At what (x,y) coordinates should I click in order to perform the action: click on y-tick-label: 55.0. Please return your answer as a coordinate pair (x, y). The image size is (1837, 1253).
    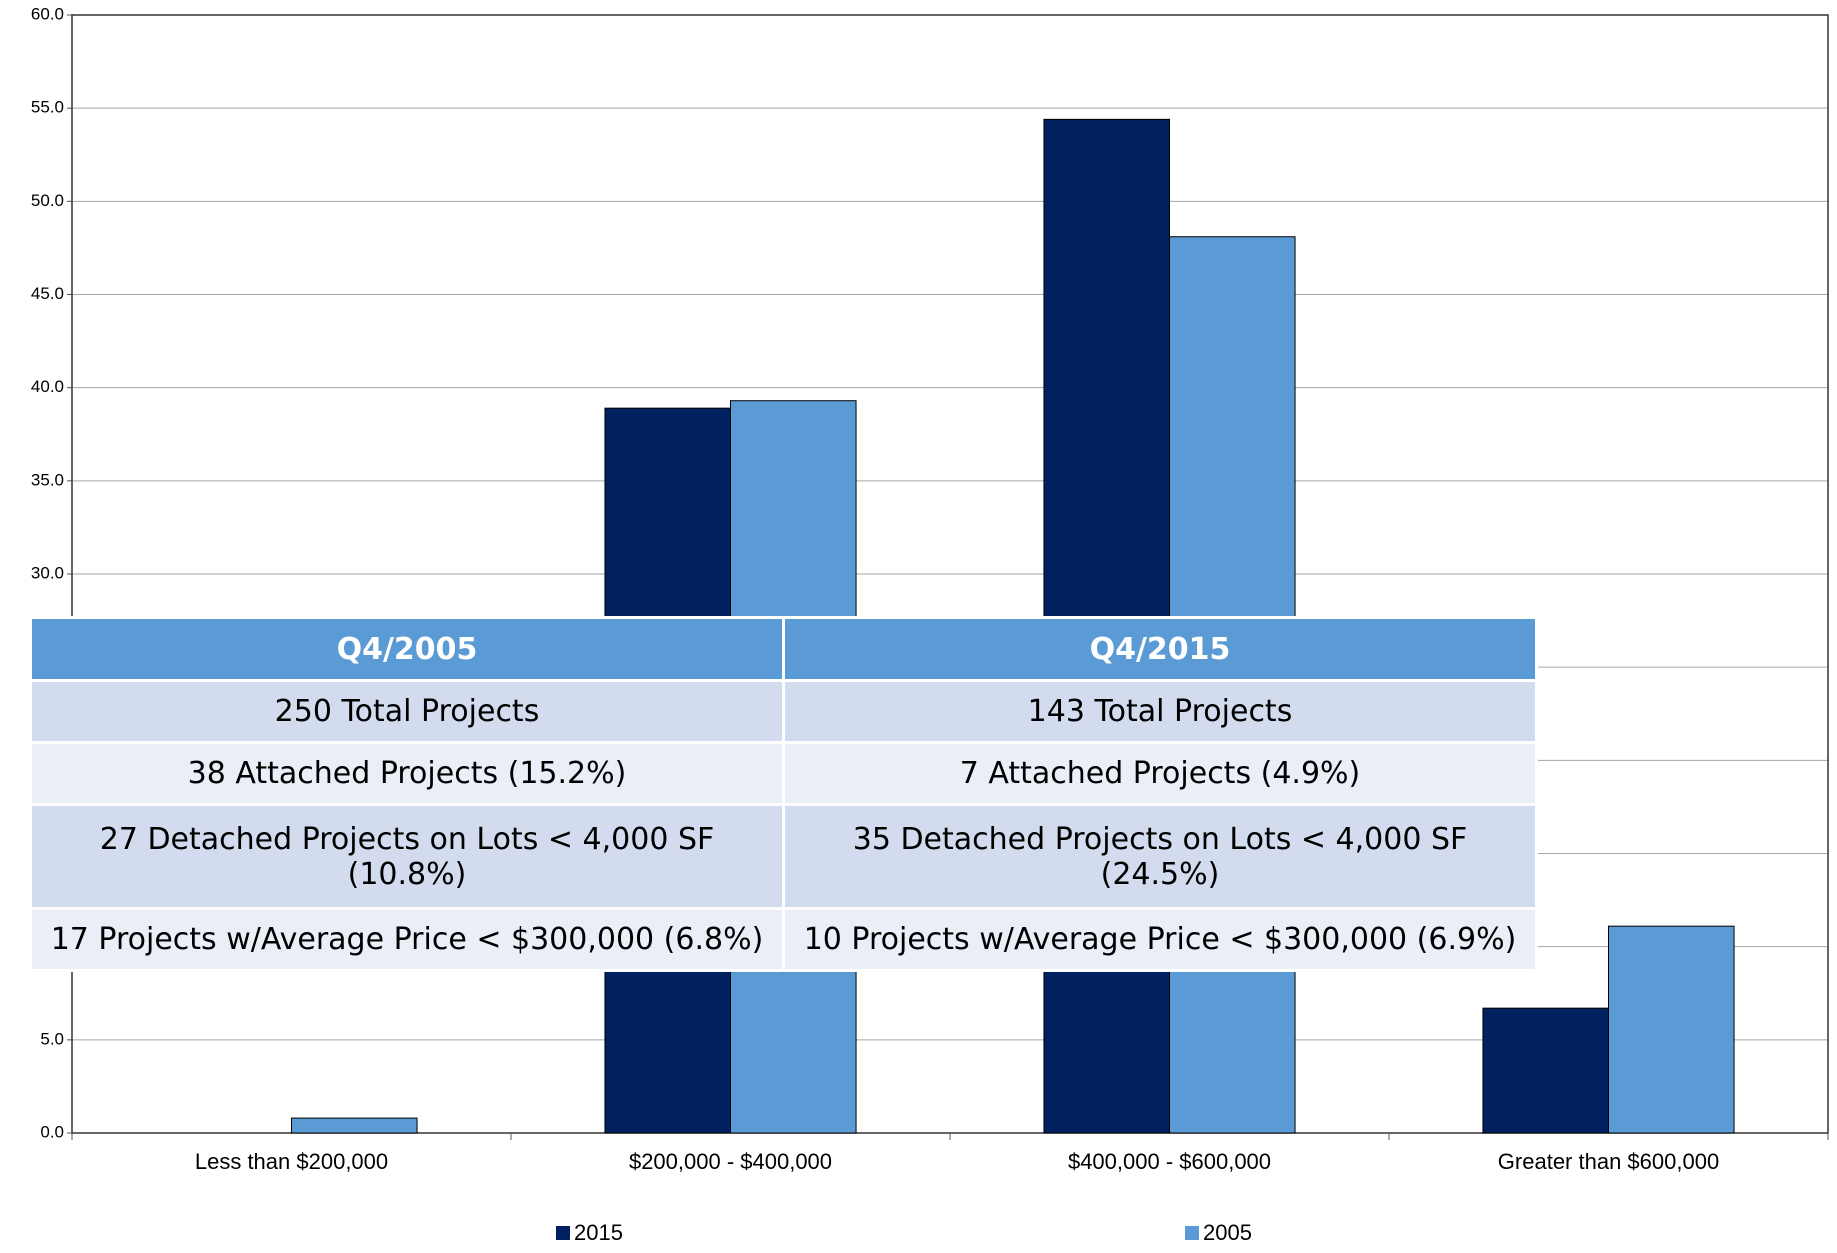
    Looking at the image, I should click on (47, 107).